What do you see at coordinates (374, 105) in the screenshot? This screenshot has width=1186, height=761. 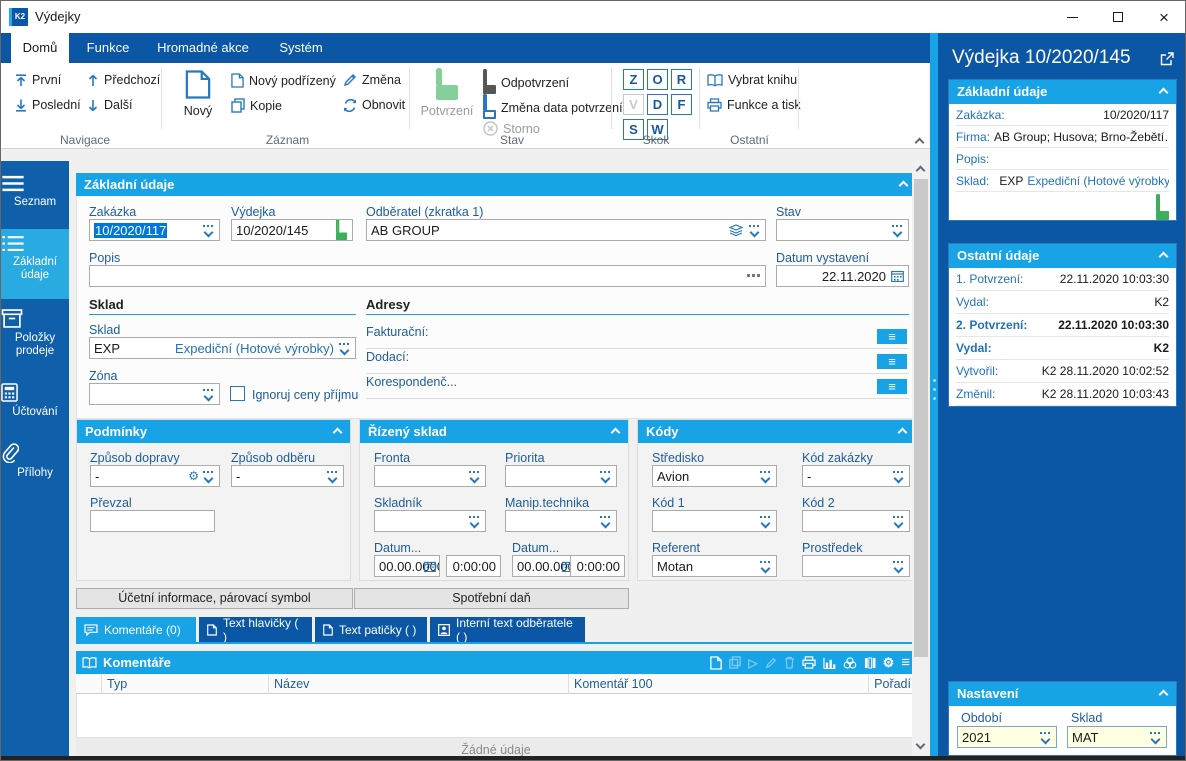 I see `refresh-button: Obnovit` at bounding box center [374, 105].